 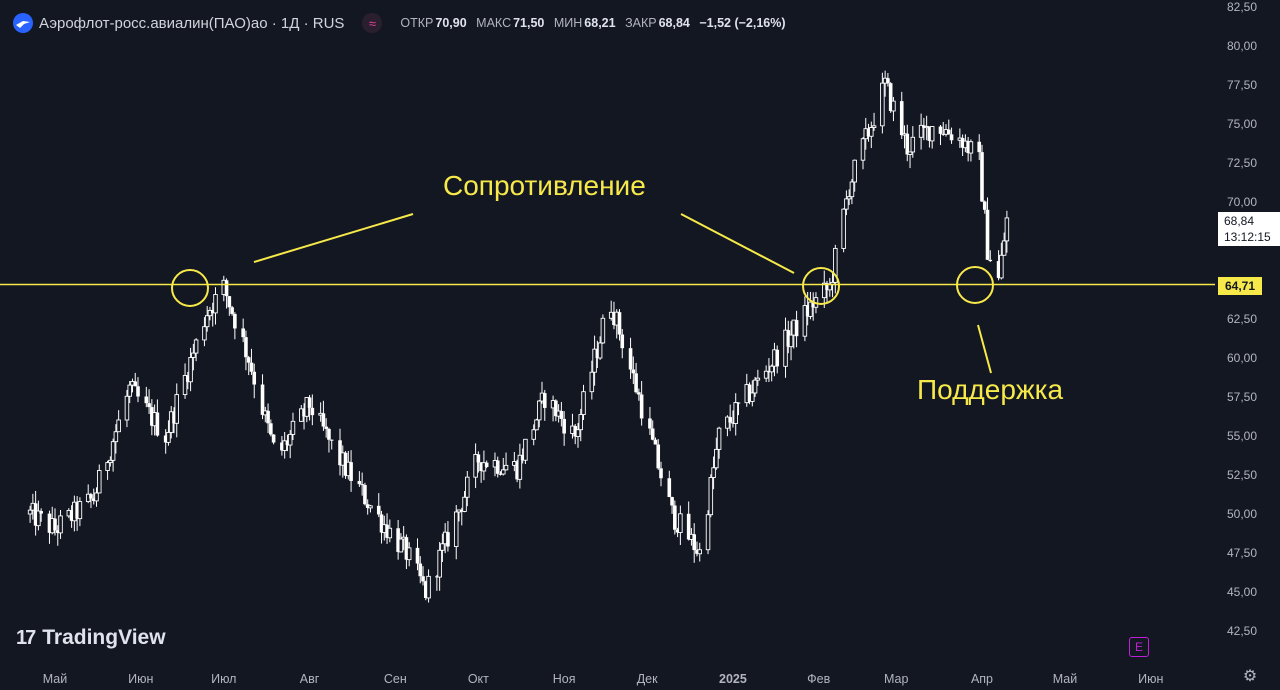 I want to click on aeroflot-logo-icon, so click(x=23, y=23).